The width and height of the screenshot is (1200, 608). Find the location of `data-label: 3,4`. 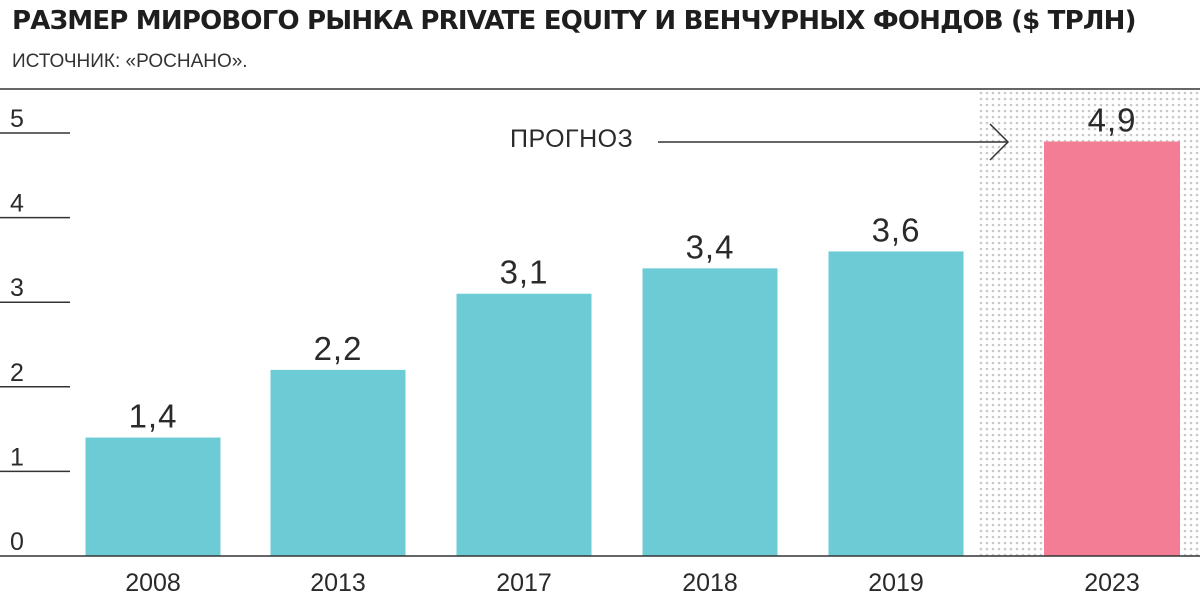

data-label: 3,4 is located at coordinates (710, 246).